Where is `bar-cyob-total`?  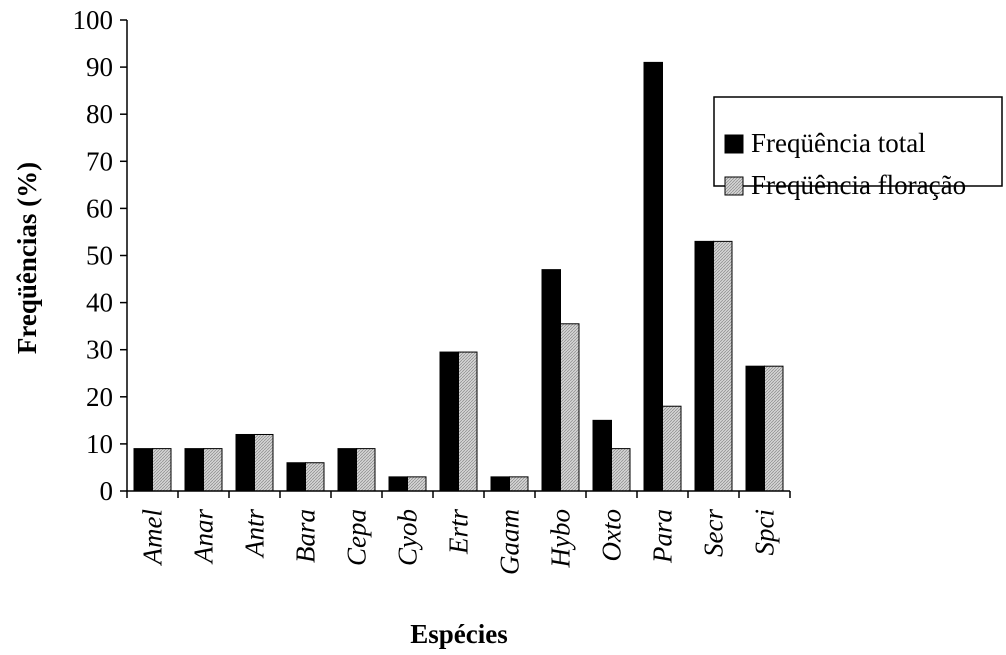
bar-cyob-total is located at coordinates (398, 484).